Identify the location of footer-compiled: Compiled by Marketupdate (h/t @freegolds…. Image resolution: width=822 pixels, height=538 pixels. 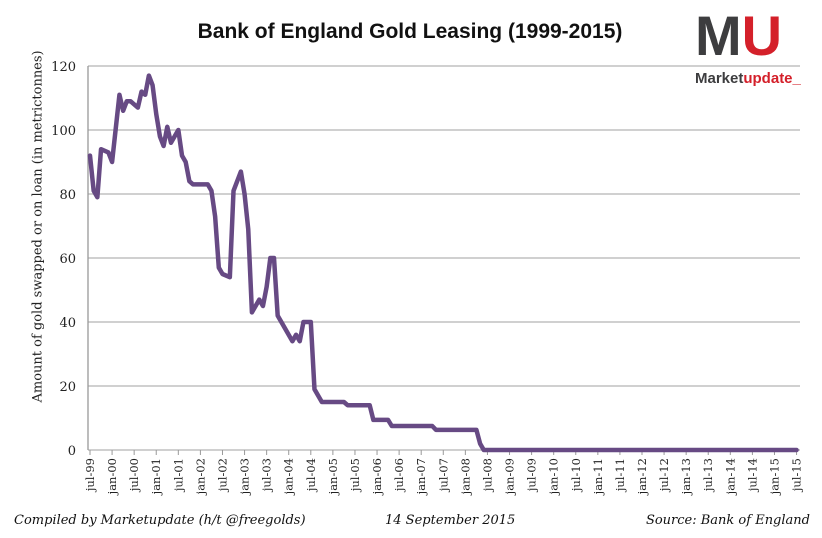
(160, 520).